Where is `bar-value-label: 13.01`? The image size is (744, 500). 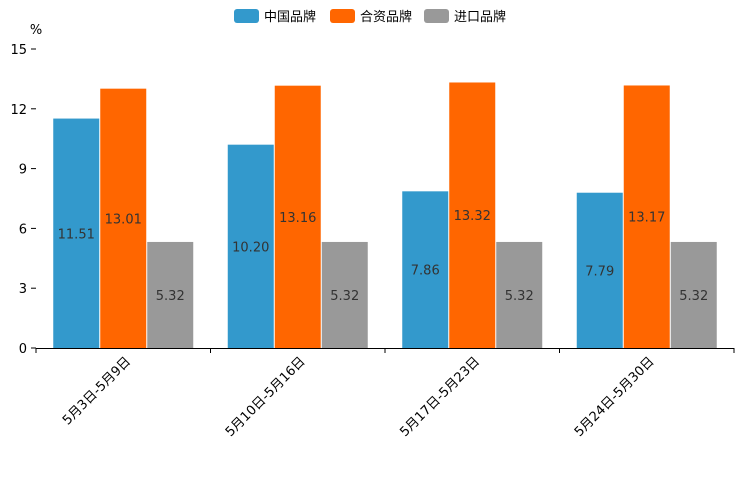
bar-value-label: 13.01 is located at coordinates (123, 219).